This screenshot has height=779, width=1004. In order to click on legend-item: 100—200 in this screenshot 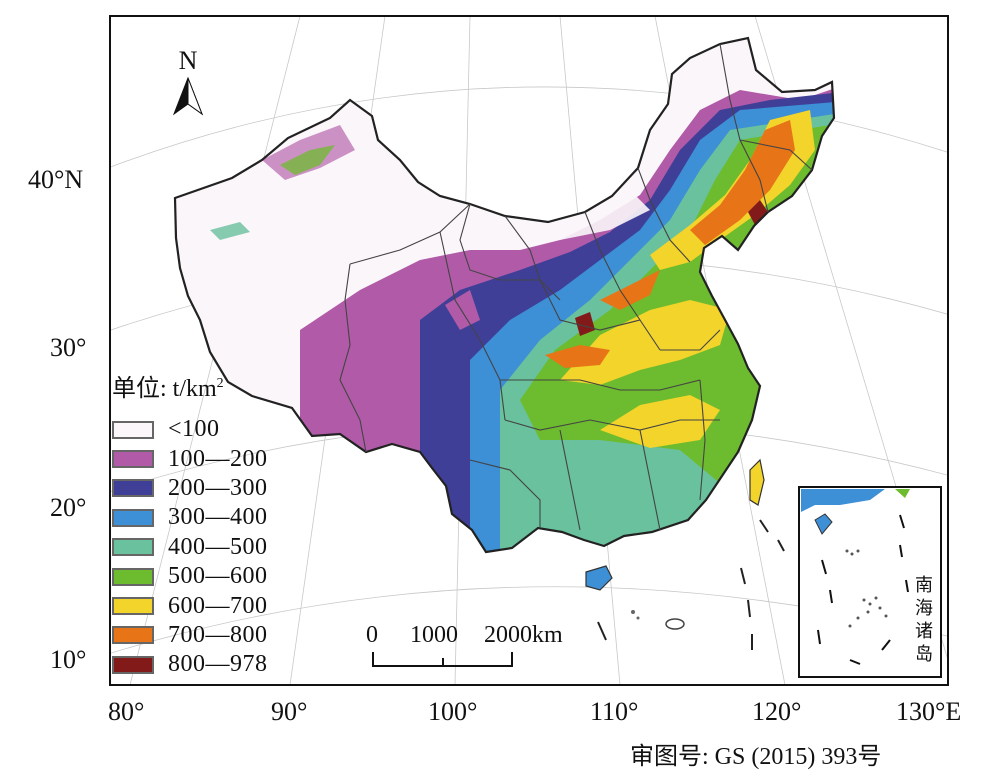, I will do `click(190, 458)`.